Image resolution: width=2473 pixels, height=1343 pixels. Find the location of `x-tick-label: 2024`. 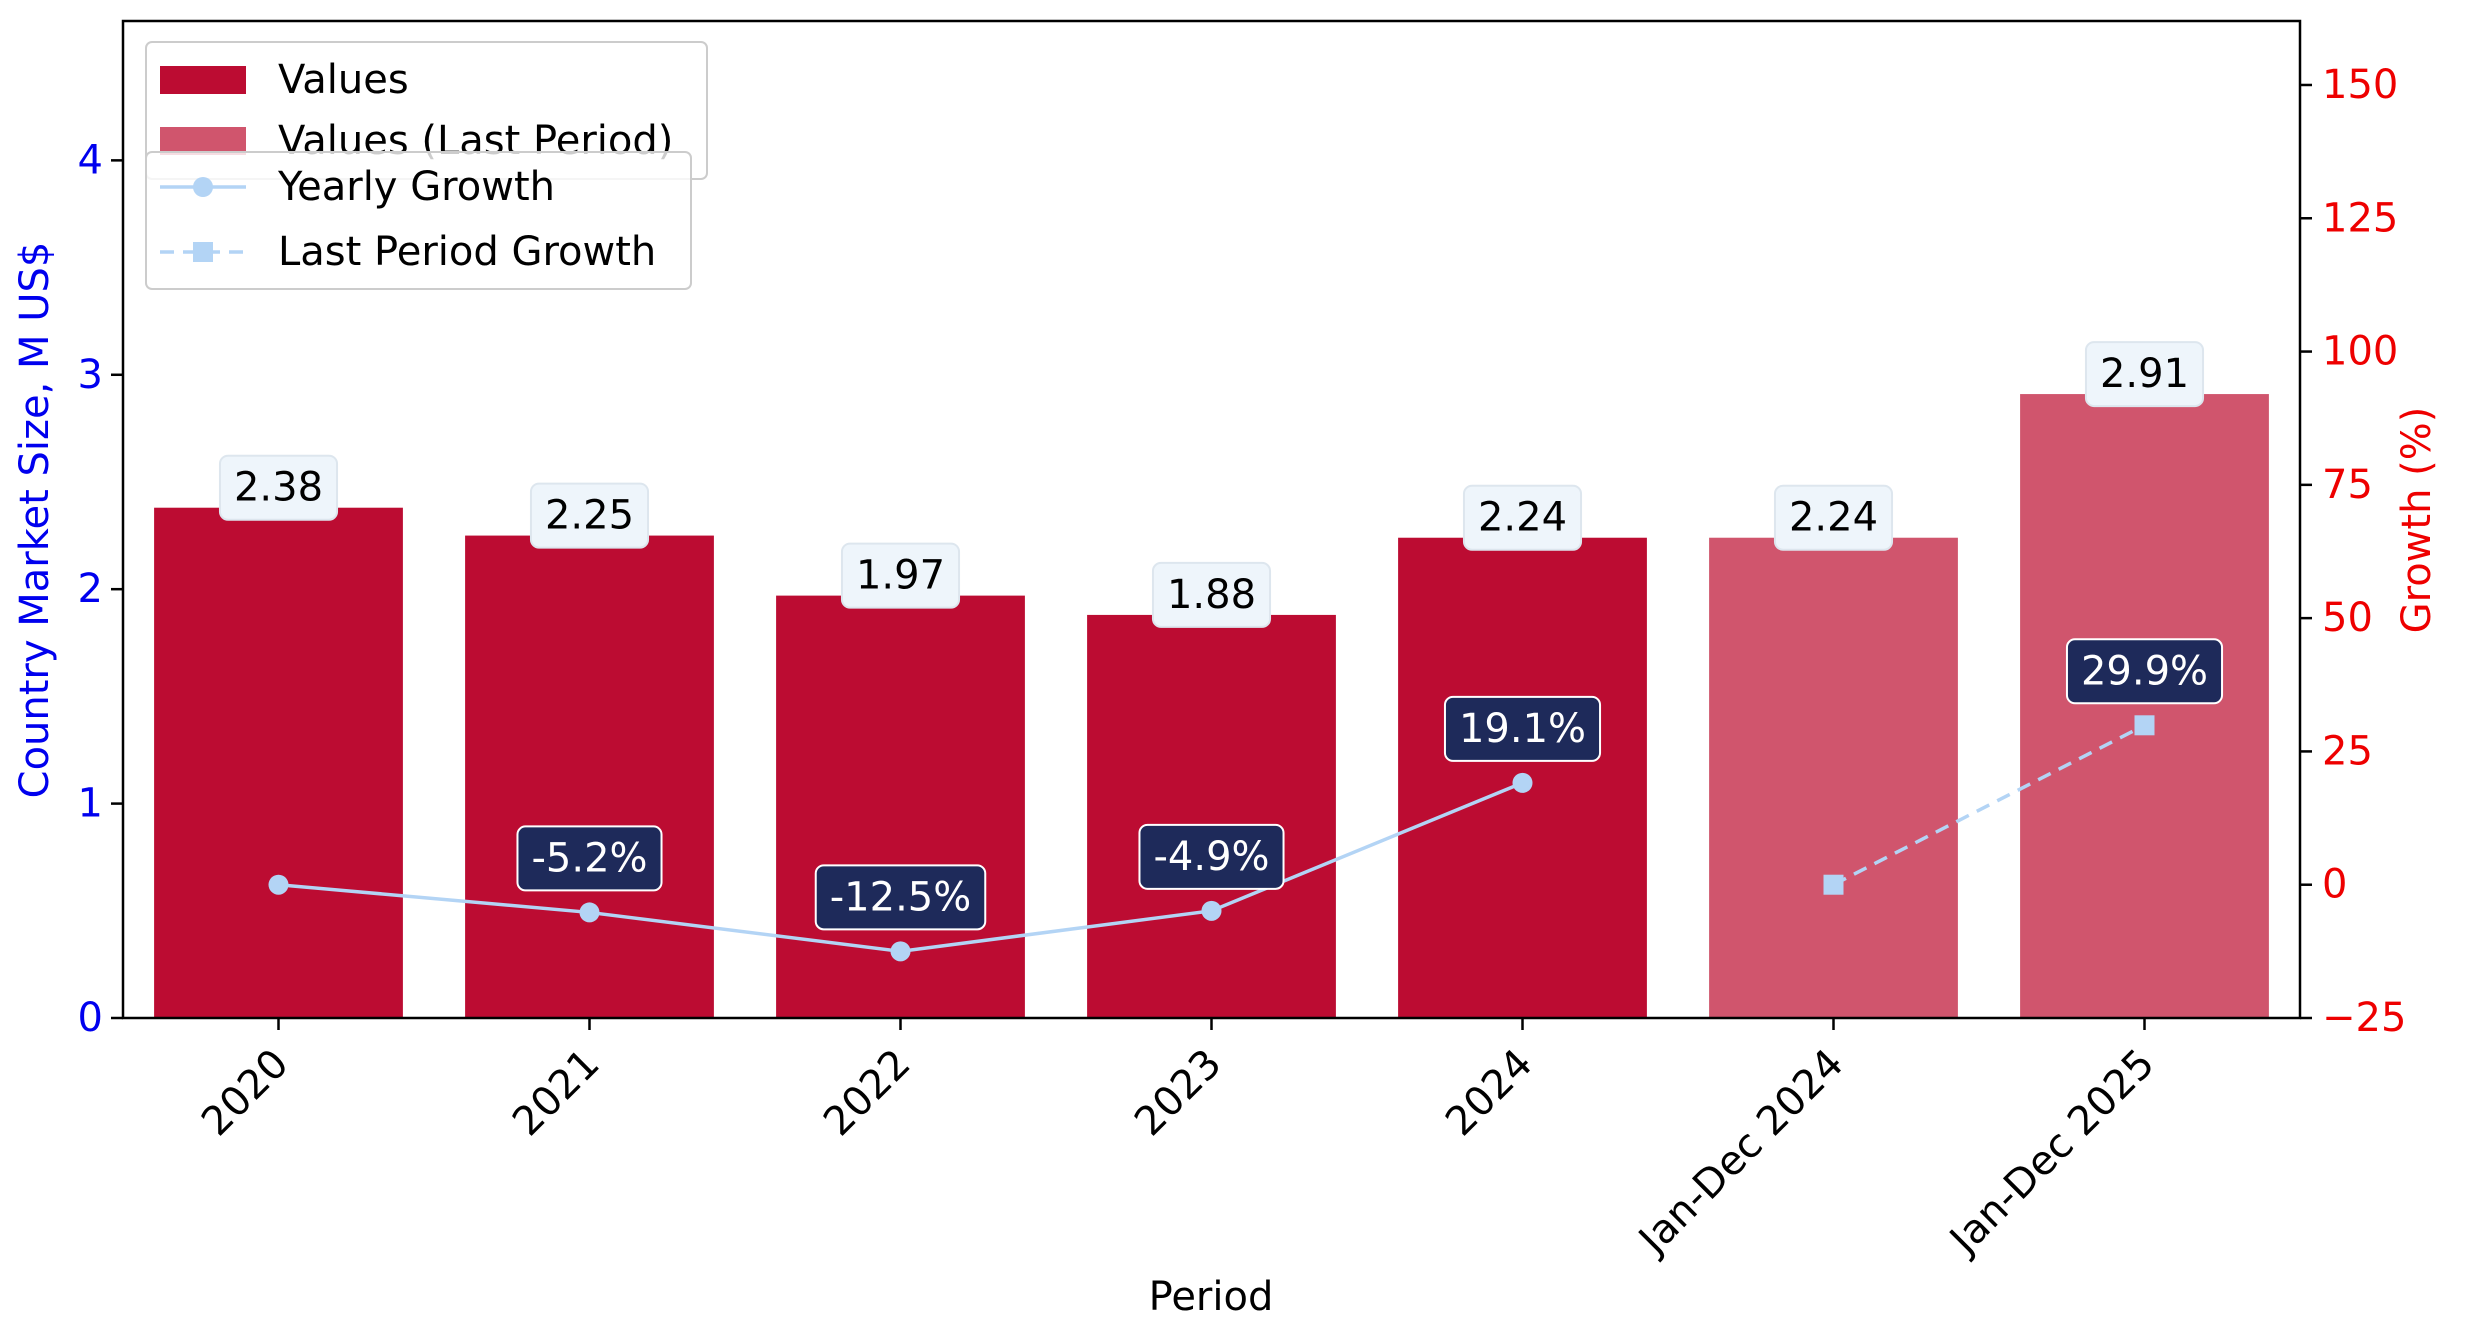

x-tick-label: 2024 is located at coordinates (1489, 1093).